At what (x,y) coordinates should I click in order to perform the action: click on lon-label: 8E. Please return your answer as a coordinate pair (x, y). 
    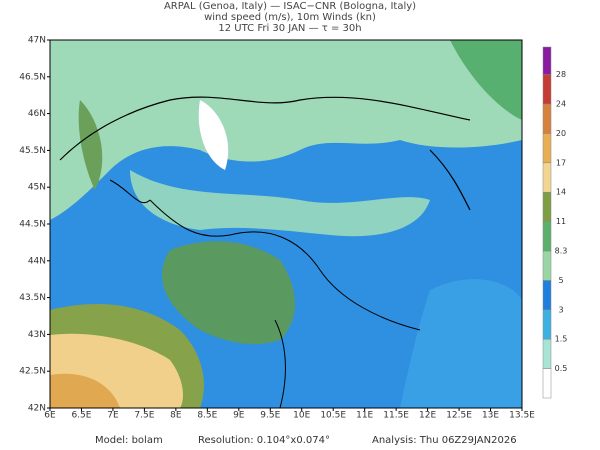
    Looking at the image, I should click on (176, 416).